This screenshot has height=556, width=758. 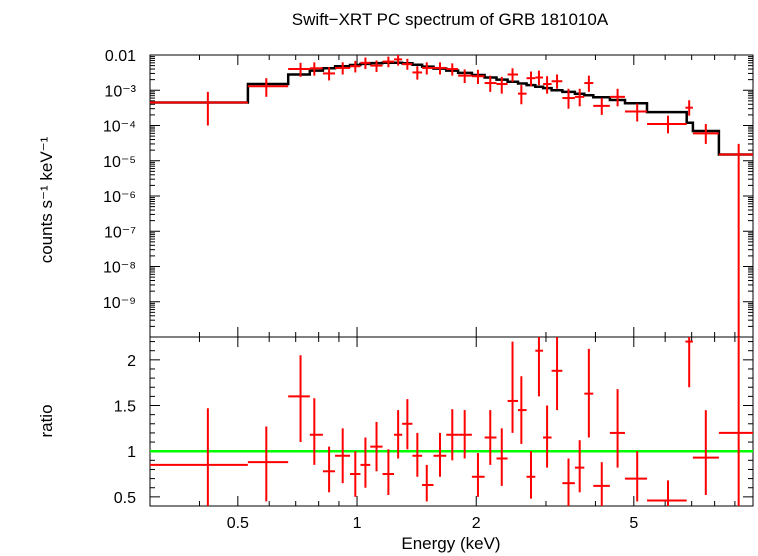 What do you see at coordinates (476, 523) in the screenshot?
I see `x-tick-label: 2` at bounding box center [476, 523].